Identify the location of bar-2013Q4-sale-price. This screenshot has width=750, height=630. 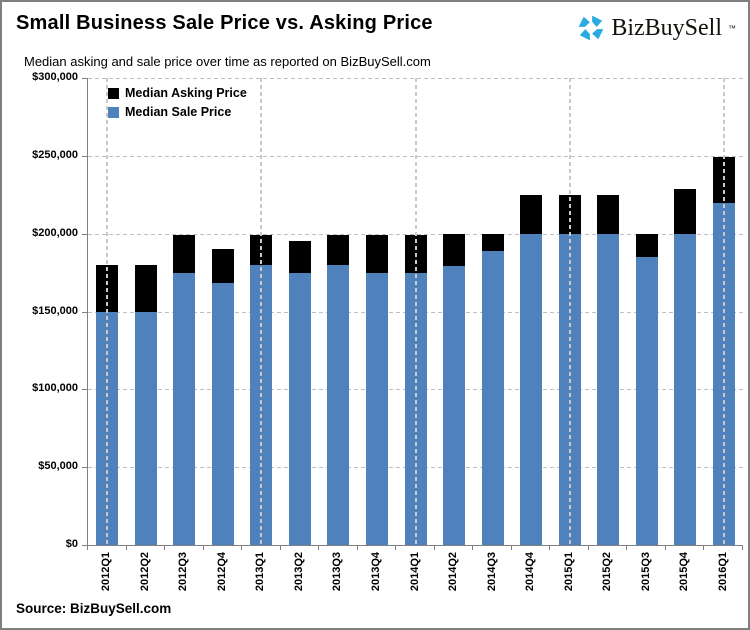
(376, 408).